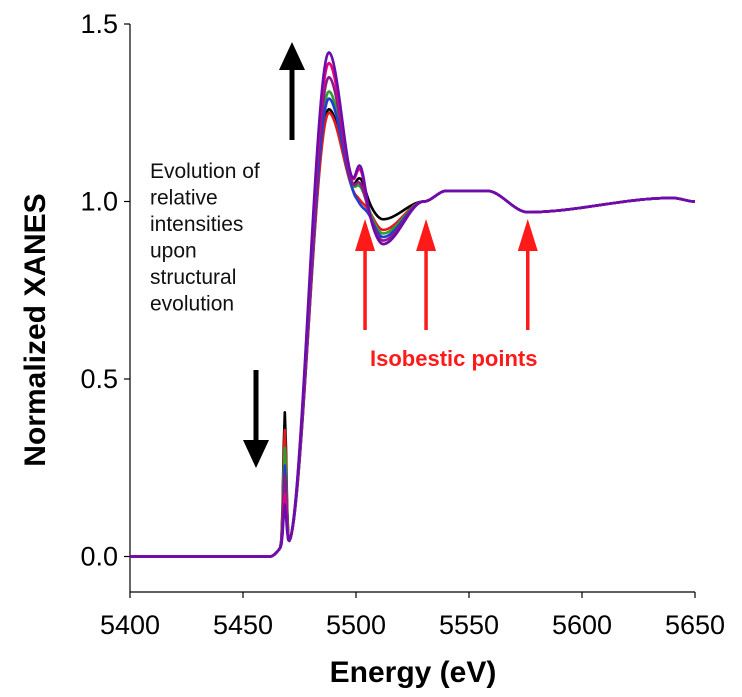 The height and width of the screenshot is (697, 742). What do you see at coordinates (582, 625) in the screenshot?
I see `x-tick-label: 5600` at bounding box center [582, 625].